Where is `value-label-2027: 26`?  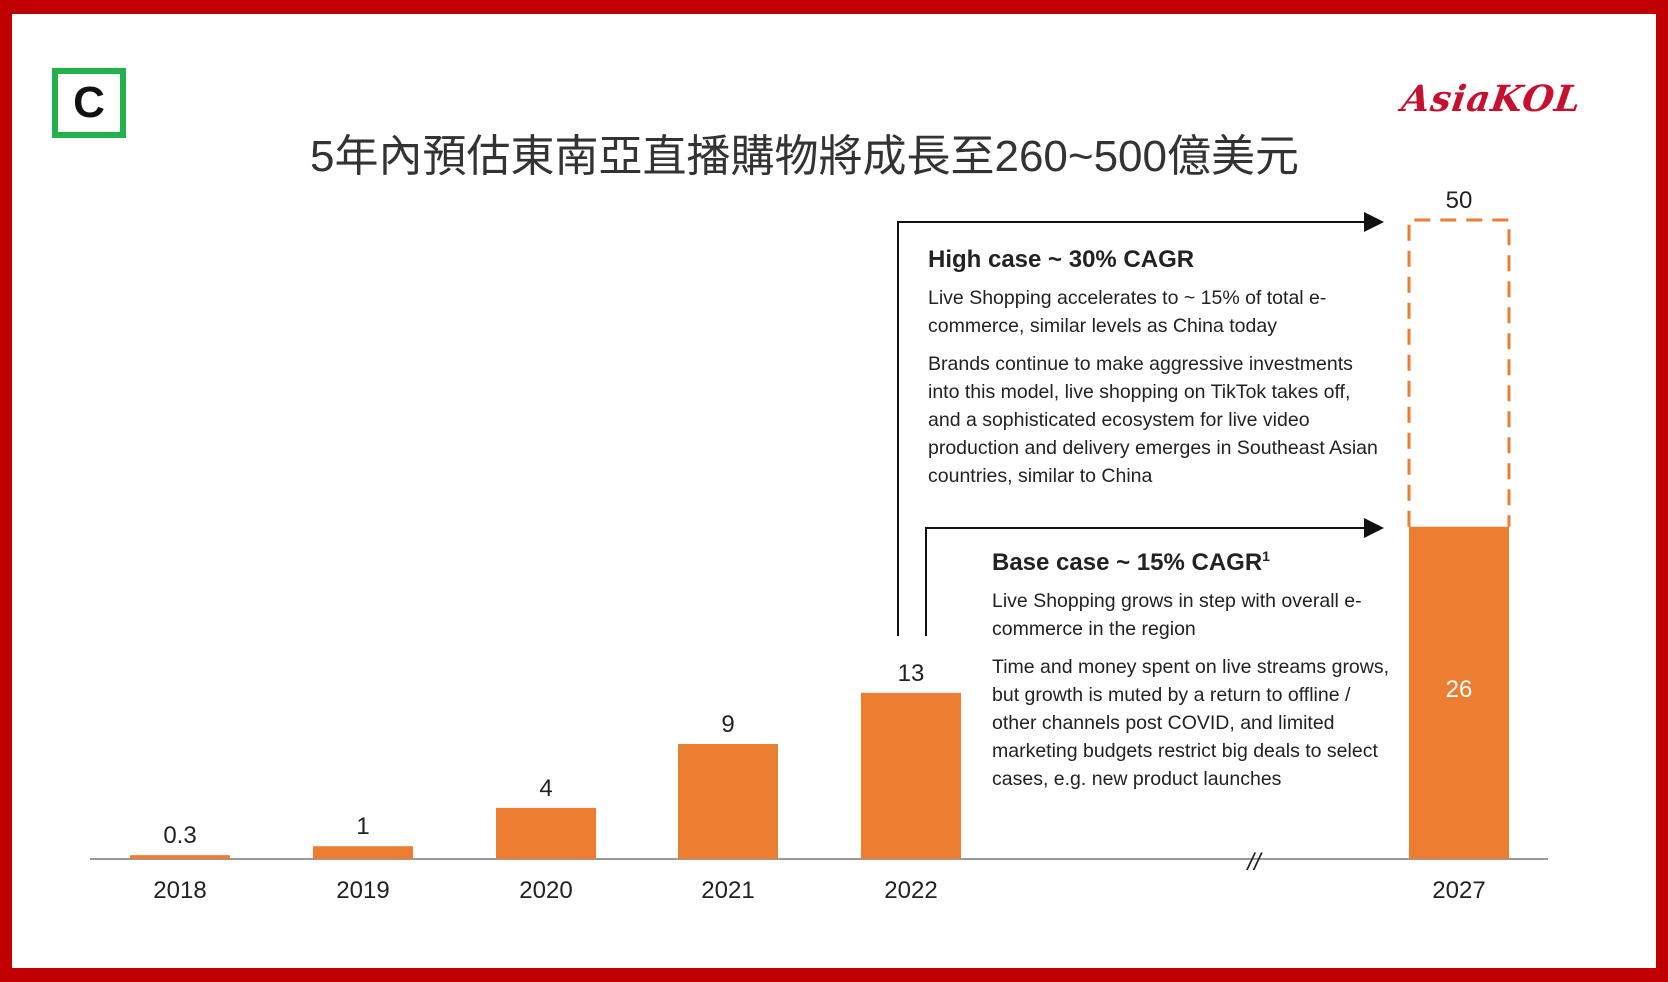 value-label-2027: 26 is located at coordinates (1459, 689).